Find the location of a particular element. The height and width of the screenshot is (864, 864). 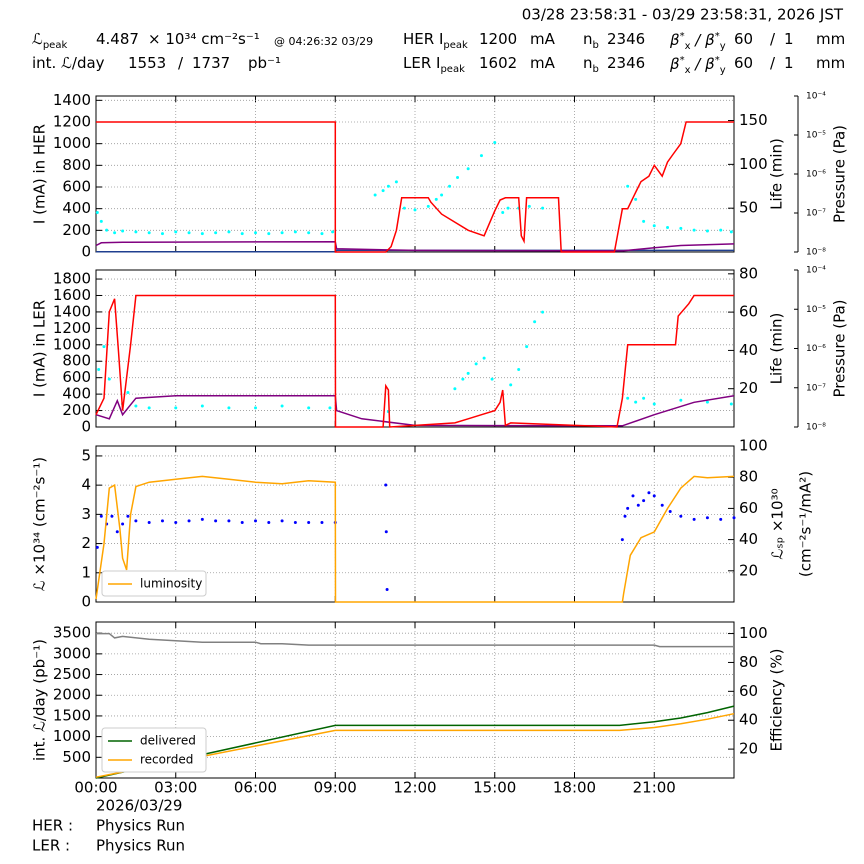

text: LER I is located at coordinates (422, 63).